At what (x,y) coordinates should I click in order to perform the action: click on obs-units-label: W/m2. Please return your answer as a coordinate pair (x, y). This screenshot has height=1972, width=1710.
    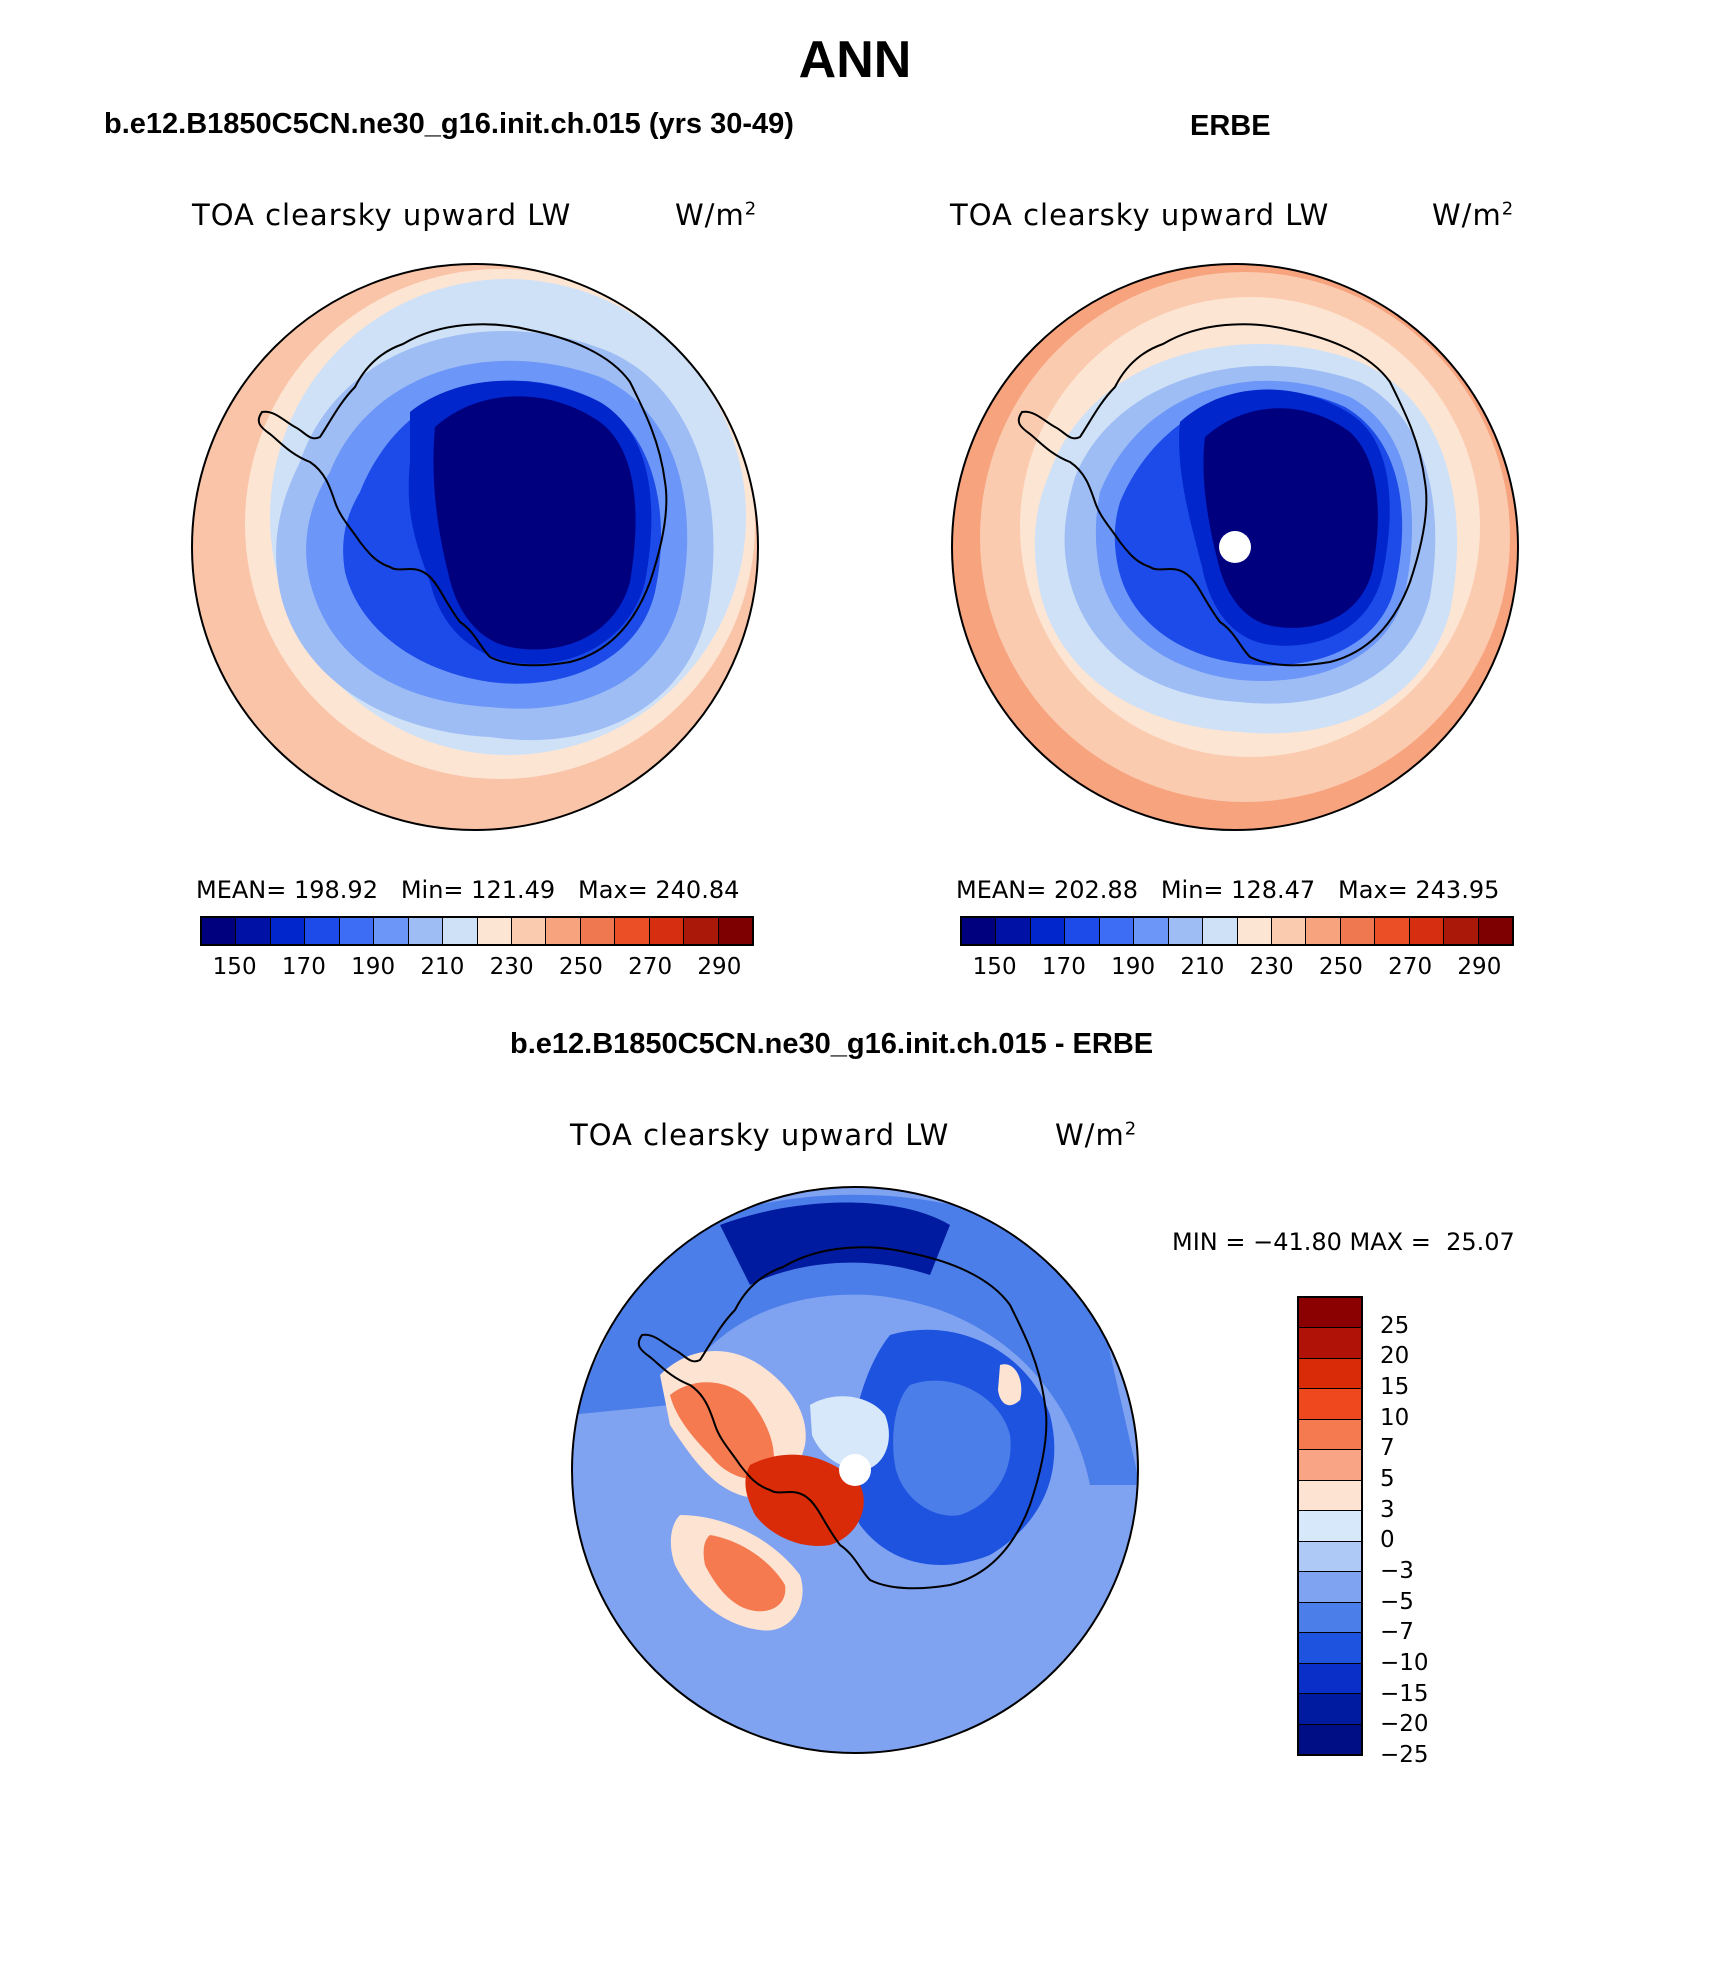
    Looking at the image, I should click on (1473, 215).